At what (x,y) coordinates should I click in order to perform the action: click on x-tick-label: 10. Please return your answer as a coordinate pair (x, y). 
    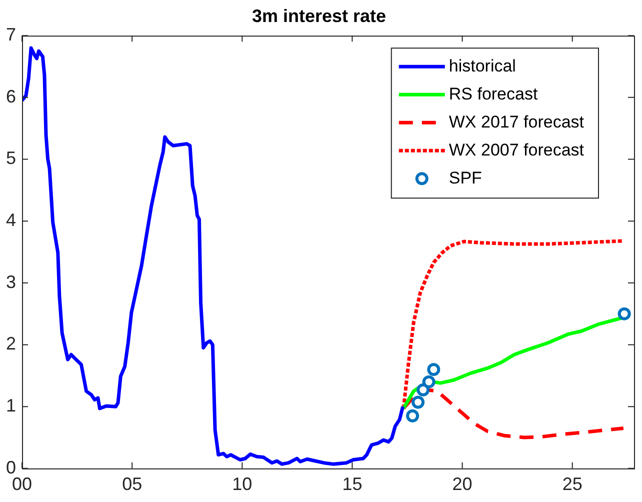
    Looking at the image, I should click on (242, 484).